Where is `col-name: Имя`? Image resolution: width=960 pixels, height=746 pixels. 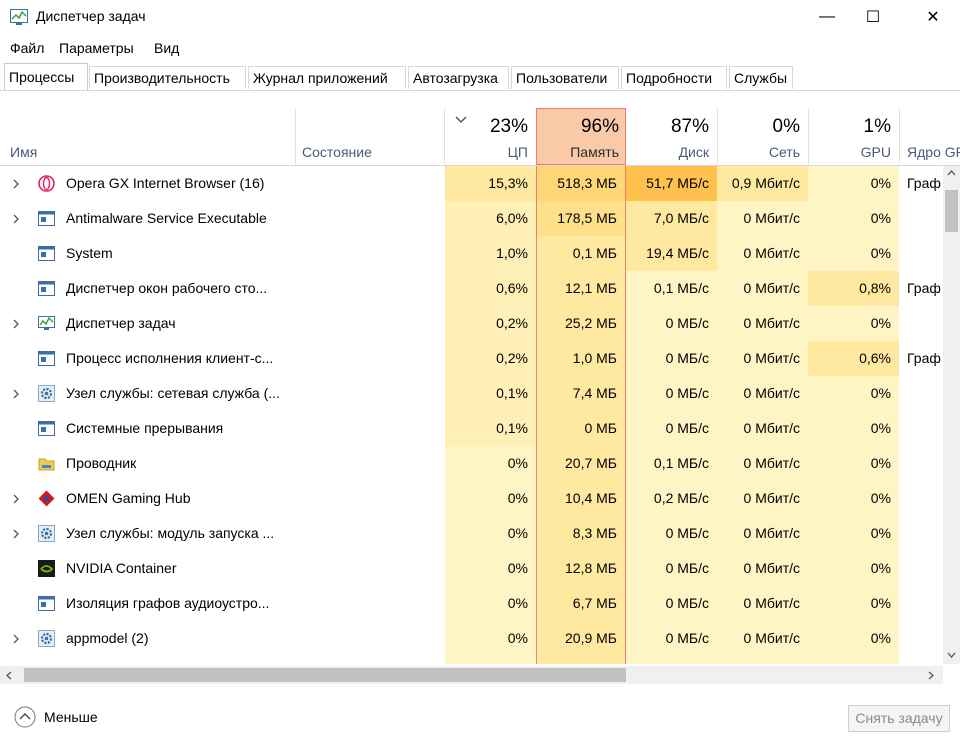
col-name: Имя is located at coordinates (24, 152).